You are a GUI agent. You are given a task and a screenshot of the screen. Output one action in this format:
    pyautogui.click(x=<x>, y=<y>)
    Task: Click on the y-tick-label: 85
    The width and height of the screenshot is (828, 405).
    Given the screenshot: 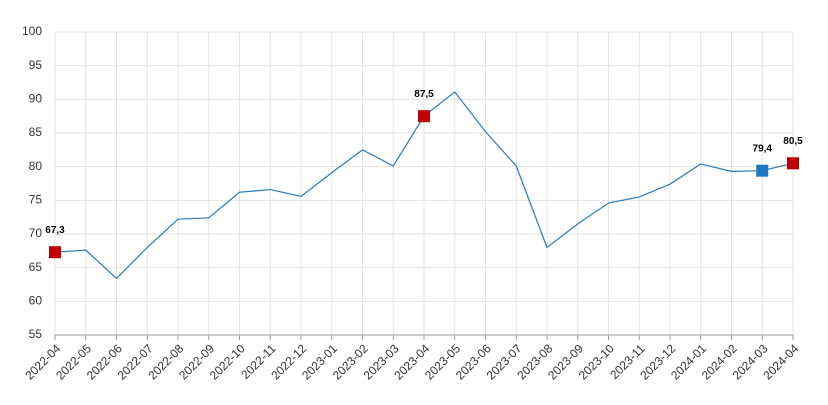 What is the action you would take?
    pyautogui.click(x=36, y=132)
    